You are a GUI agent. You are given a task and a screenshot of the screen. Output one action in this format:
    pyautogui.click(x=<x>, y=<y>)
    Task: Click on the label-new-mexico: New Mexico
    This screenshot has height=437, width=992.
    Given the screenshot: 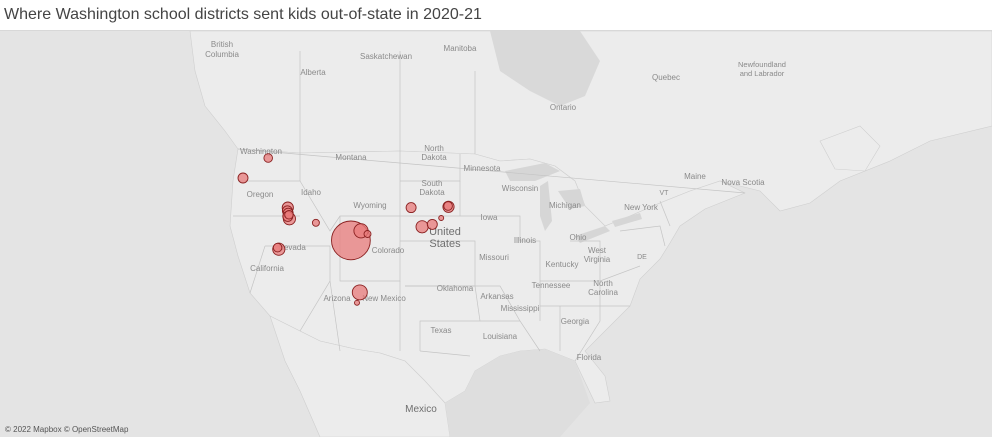 What is the action you would take?
    pyautogui.click(x=384, y=298)
    